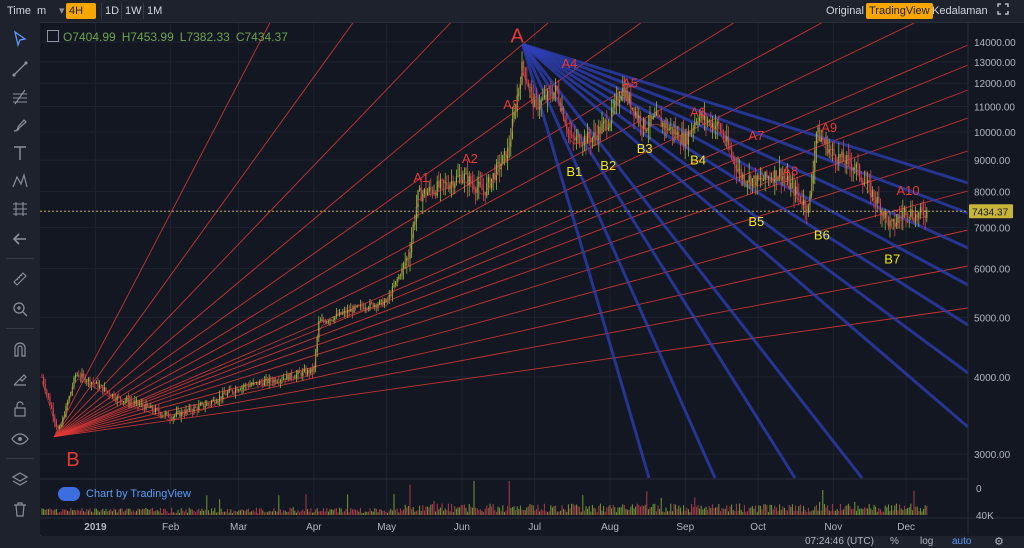  What do you see at coordinates (111, 11) in the screenshot?
I see `interval-1d: 1D` at bounding box center [111, 11].